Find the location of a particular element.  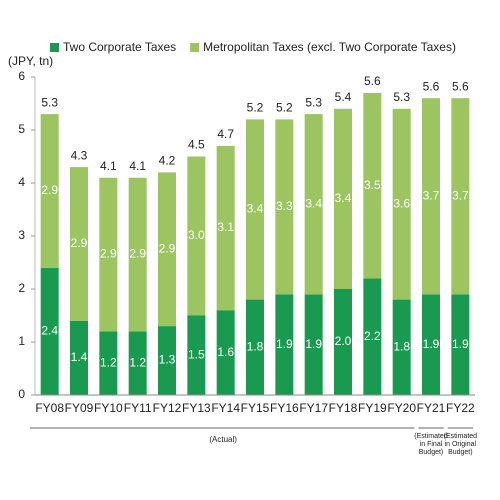

value-label: 1.6 is located at coordinates (225, 352).